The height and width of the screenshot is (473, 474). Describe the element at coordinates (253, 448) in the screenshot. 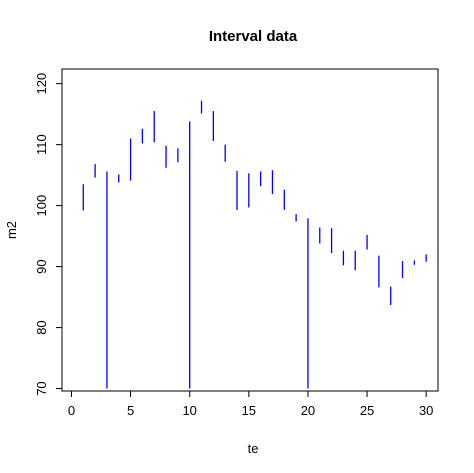

I see `x-axis-label: te` at that location.